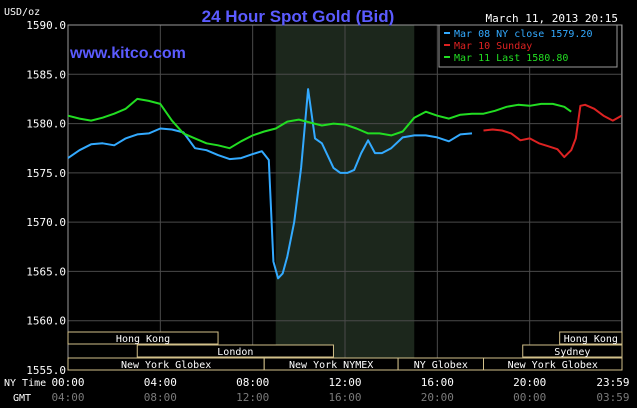  Describe the element at coordinates (298, 16) in the screenshot. I see `chart-title: 24 Hour Spot Gold (Bid)` at that location.